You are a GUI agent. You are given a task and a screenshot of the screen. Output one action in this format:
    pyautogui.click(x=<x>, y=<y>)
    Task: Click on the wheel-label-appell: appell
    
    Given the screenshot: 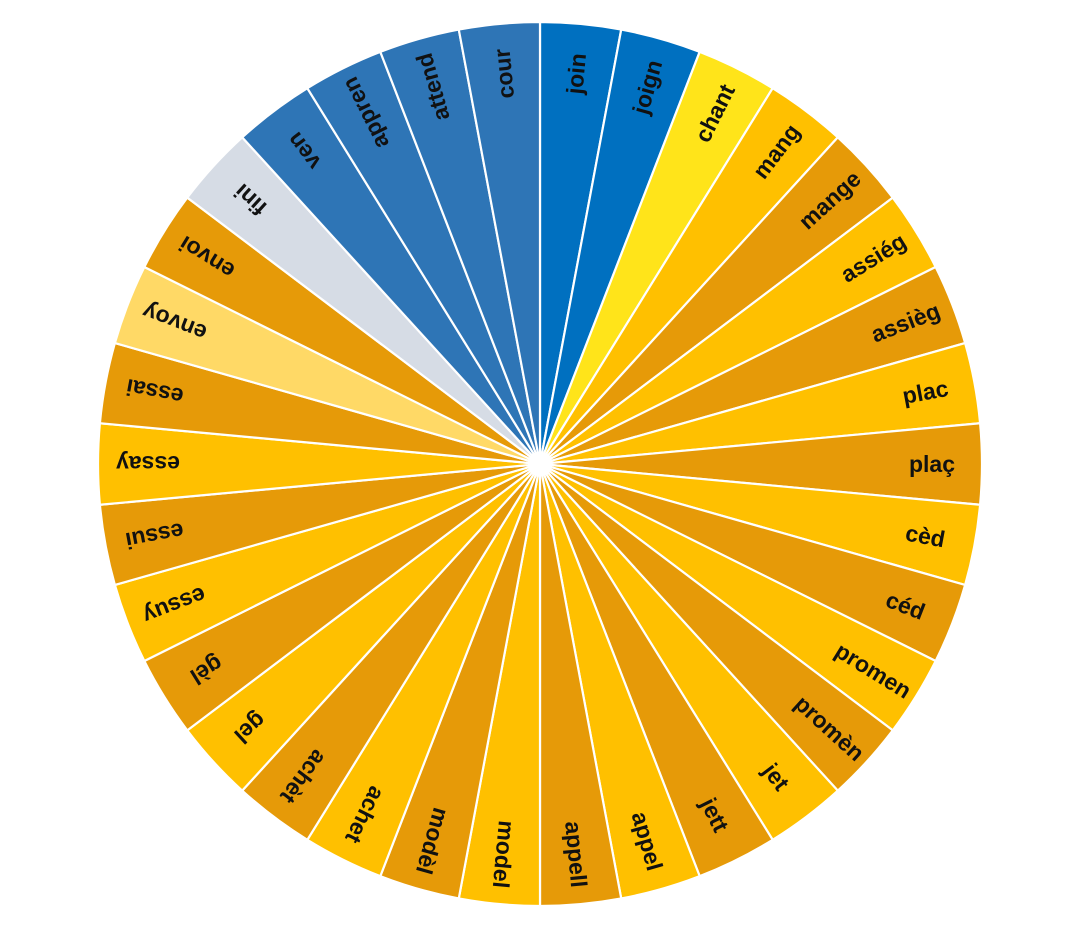 What is the action you would take?
    pyautogui.click(x=576, y=854)
    